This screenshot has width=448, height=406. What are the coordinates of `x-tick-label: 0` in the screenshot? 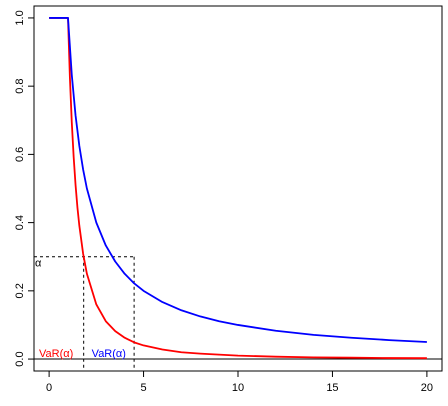 It's located at (49, 388).